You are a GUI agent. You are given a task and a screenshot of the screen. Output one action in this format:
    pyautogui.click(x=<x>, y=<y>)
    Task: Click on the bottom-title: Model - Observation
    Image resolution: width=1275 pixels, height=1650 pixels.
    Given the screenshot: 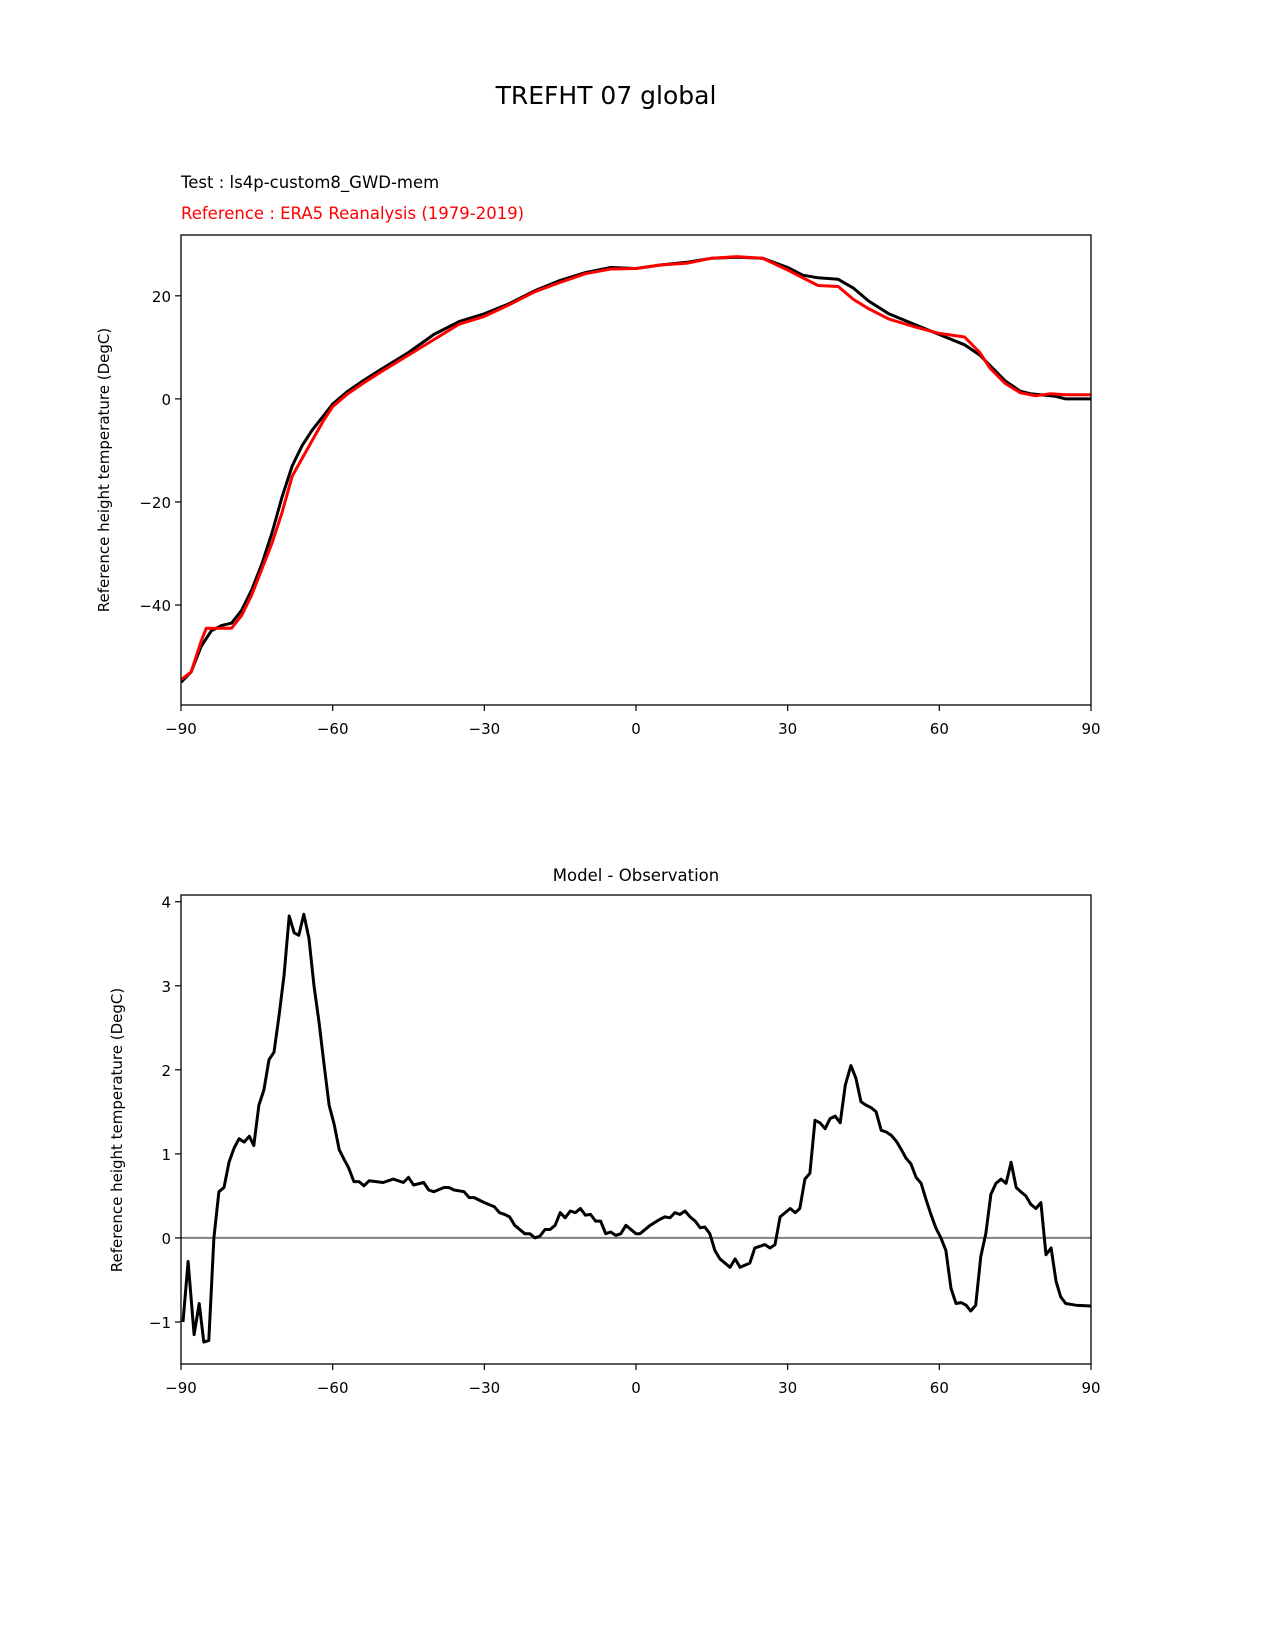 What is the action you would take?
    pyautogui.click(x=636, y=875)
    